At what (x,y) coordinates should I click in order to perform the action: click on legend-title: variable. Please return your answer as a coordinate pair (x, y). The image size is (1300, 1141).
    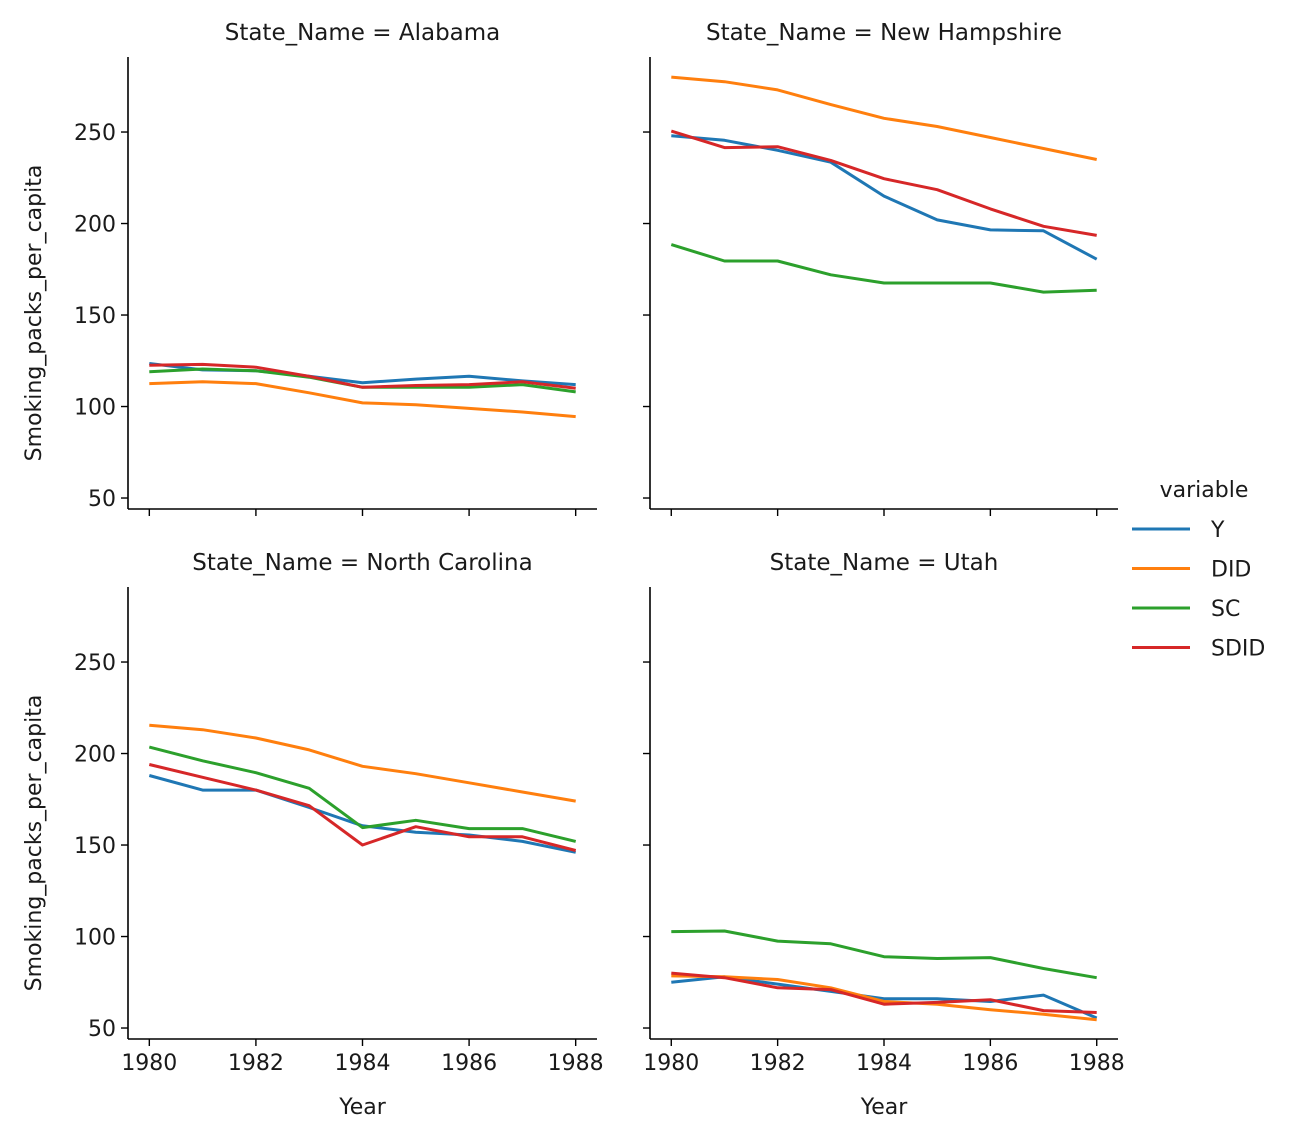
    Looking at the image, I should click on (1204, 490).